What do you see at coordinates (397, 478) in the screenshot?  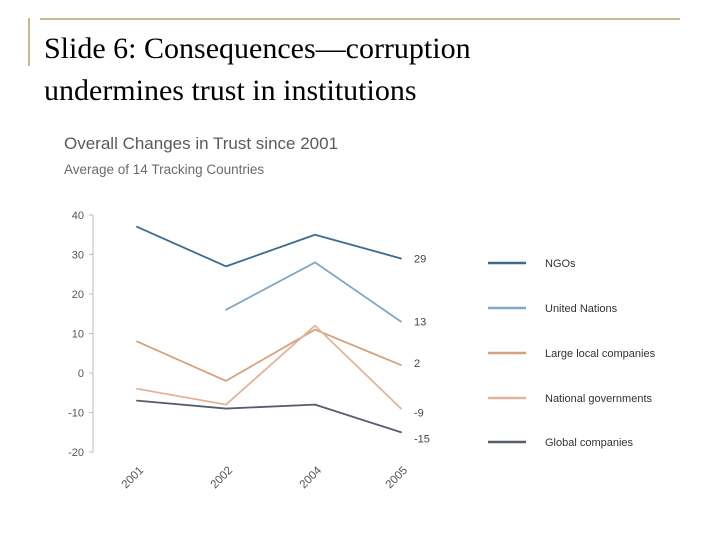 I see `x-tick-label: 2005` at bounding box center [397, 478].